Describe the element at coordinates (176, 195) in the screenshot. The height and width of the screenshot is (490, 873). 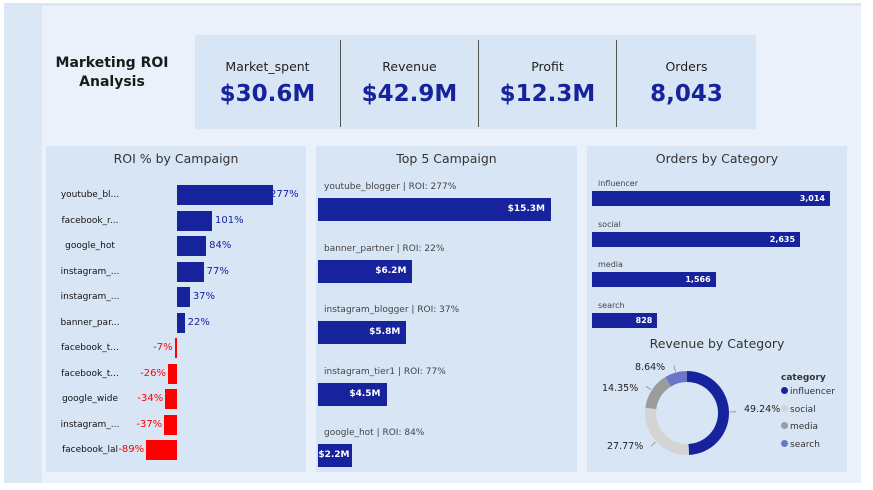
I see `roi-row: youtube_bl... 277%` at that location.